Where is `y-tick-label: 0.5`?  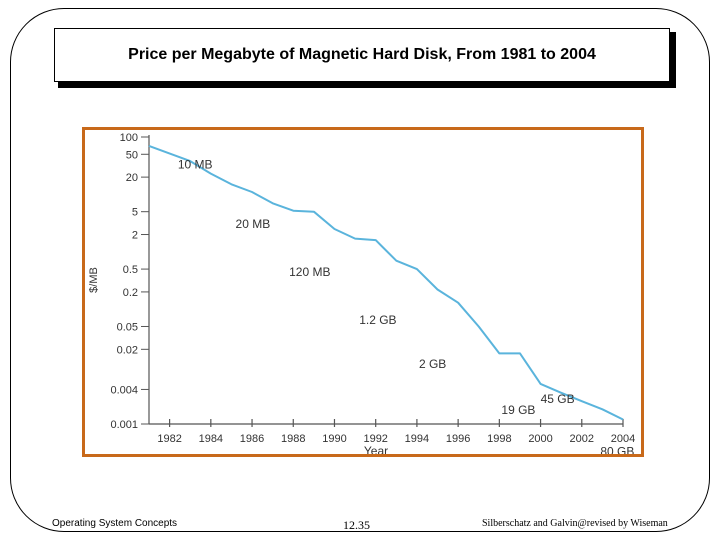 y-tick-label: 0.5 is located at coordinates (130, 270).